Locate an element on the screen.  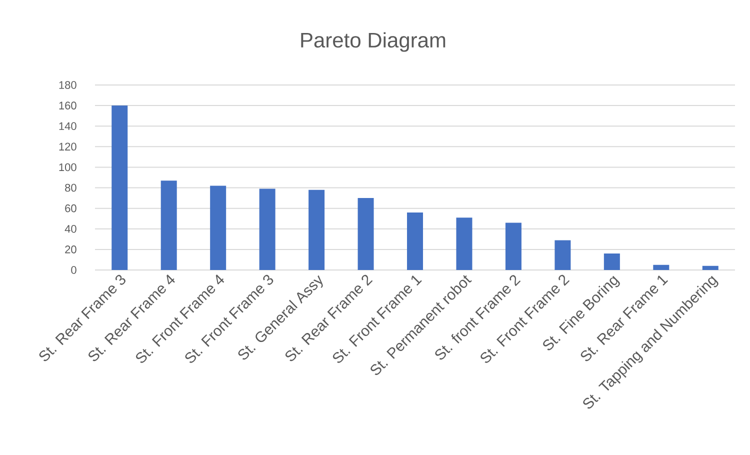
y-tick-label: 20 is located at coordinates (70, 250).